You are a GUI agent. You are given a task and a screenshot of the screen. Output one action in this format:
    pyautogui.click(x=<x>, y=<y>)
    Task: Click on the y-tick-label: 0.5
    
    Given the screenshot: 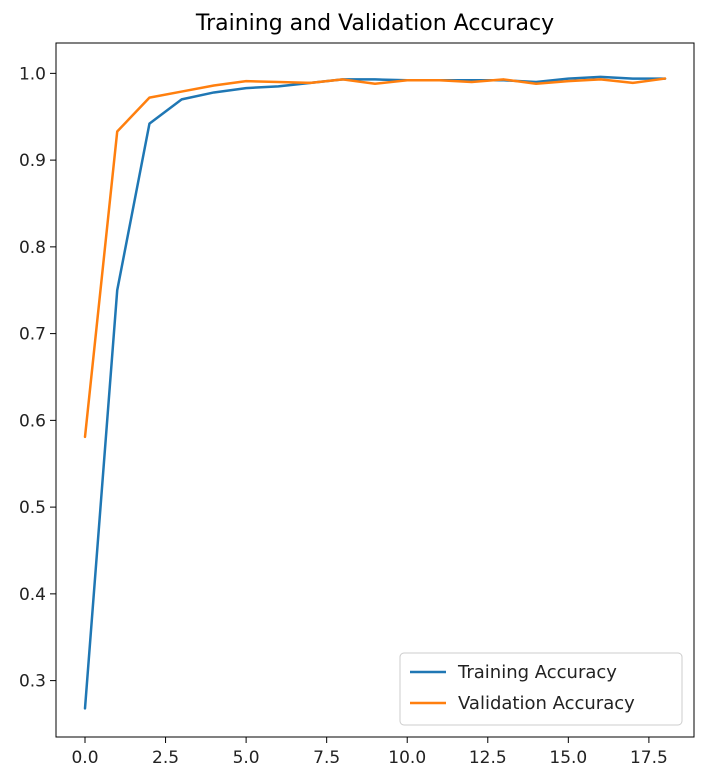 What is the action you would take?
    pyautogui.click(x=32, y=508)
    